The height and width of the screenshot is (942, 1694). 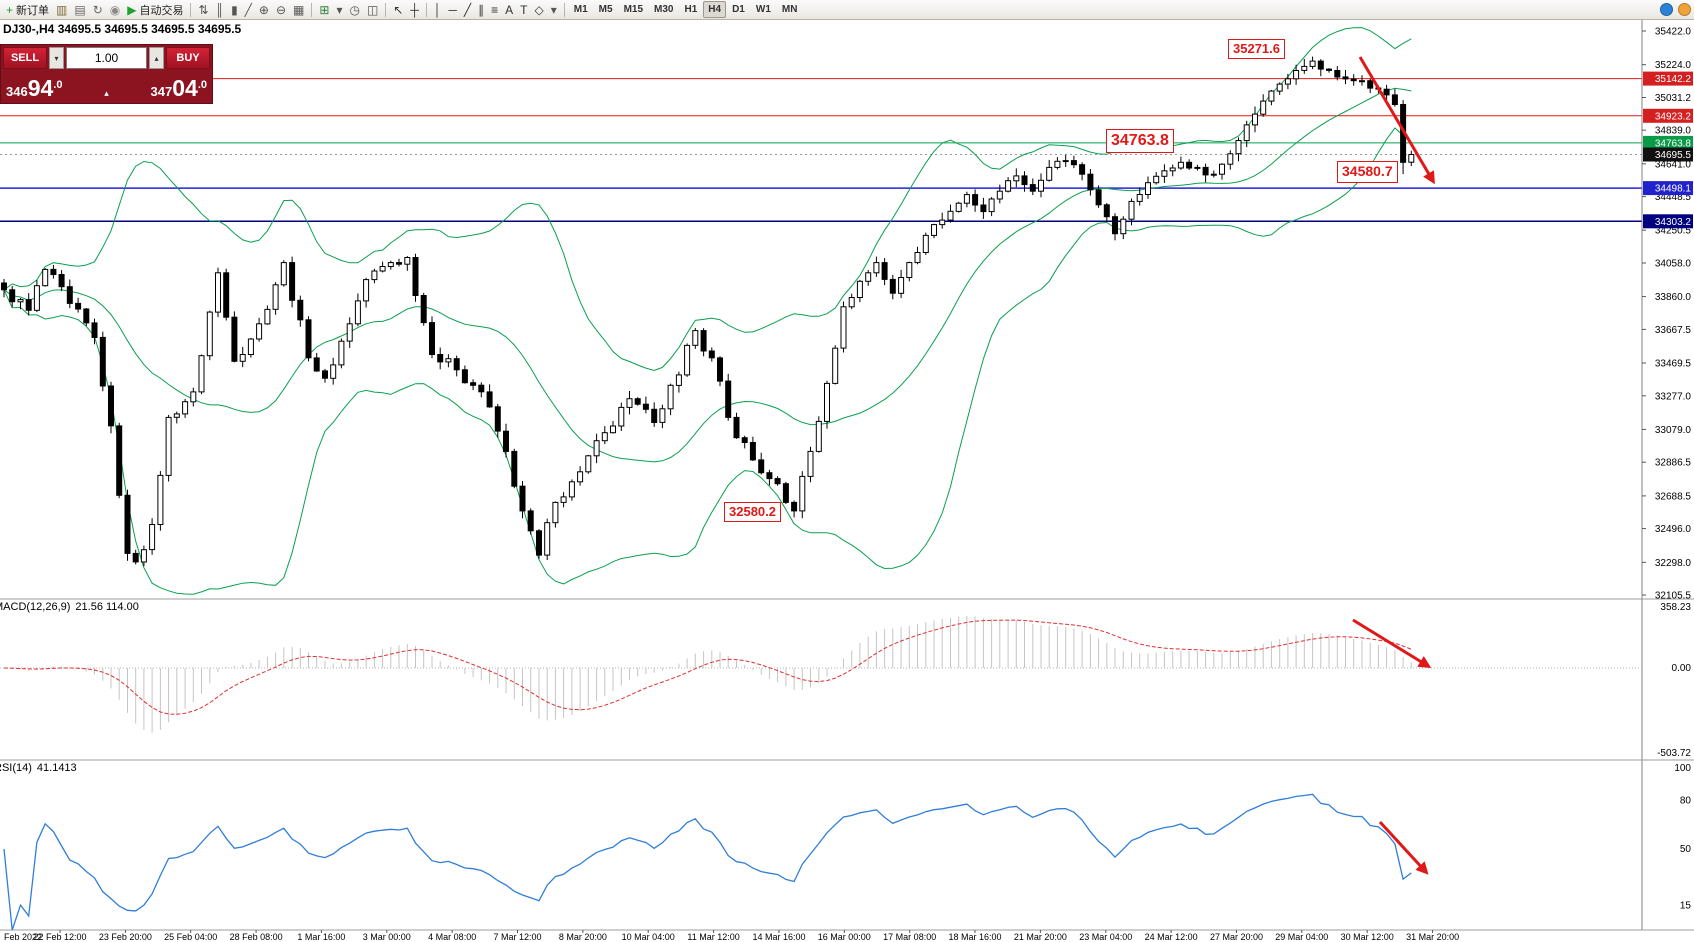 I want to click on profile-icon: ▤, so click(x=79, y=10).